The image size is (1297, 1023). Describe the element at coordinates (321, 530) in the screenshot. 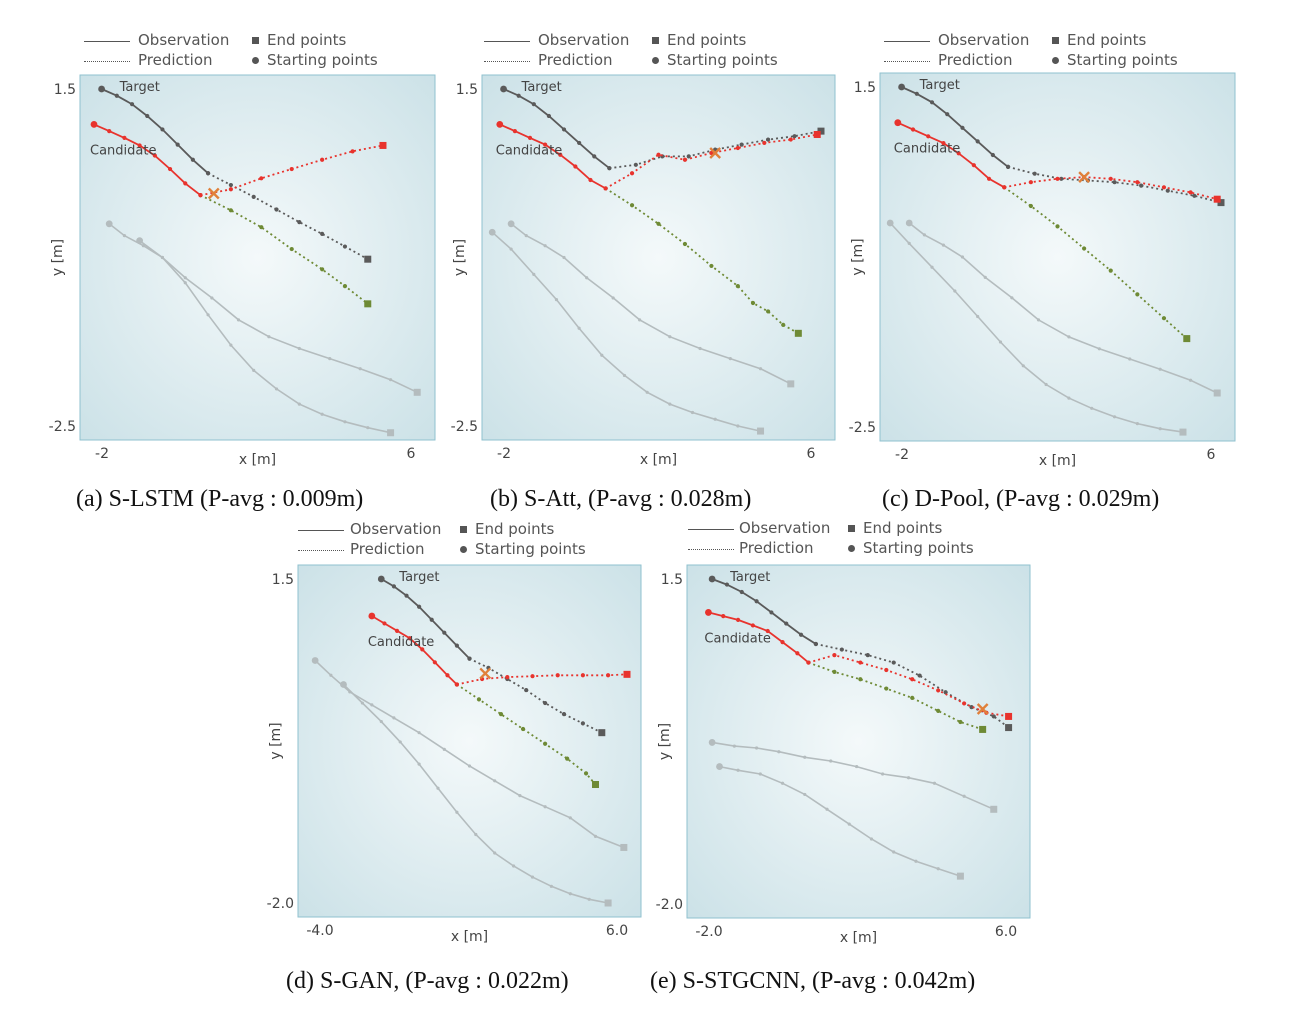

I see `legend-observation-line` at that location.